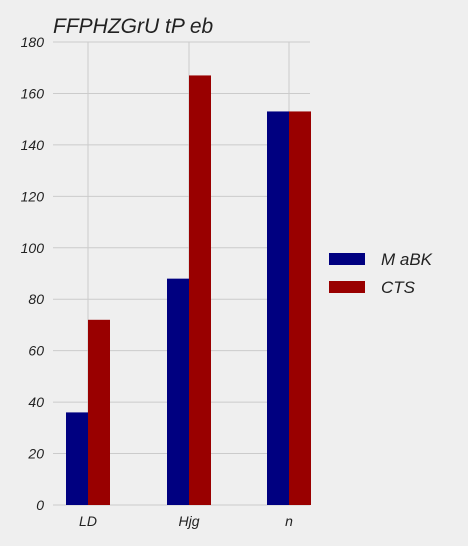 The image size is (468, 546). I want to click on y-axis-tick-labels: 0 20 40 60 80 100 120 140 160 180, so click(33, 273).